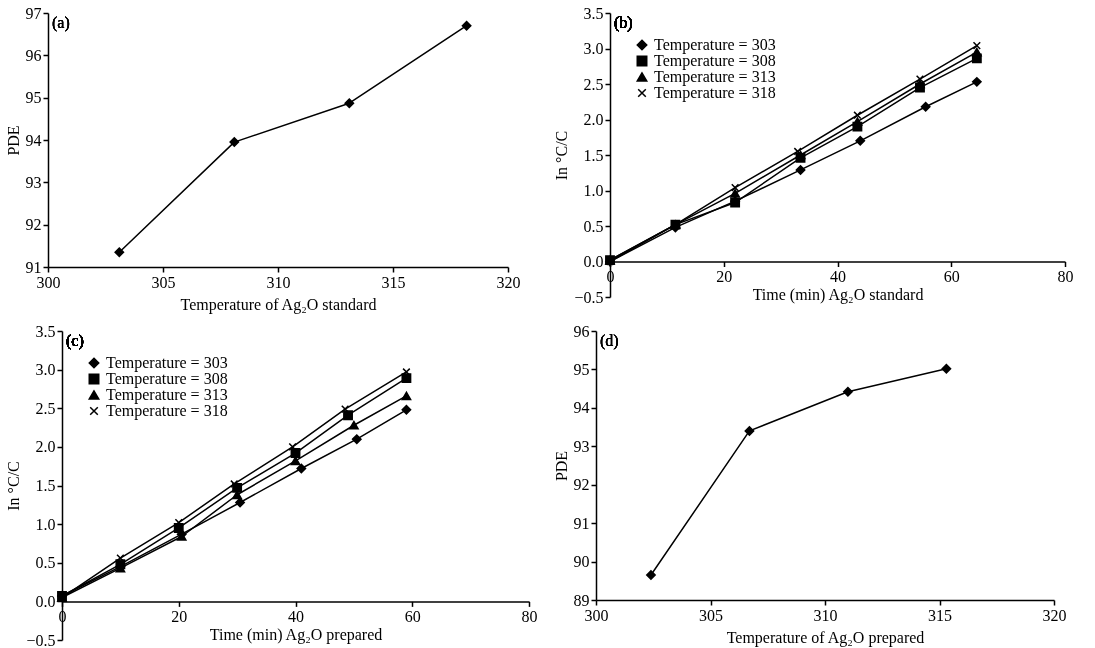 The width and height of the screenshot is (1095, 648). Describe the element at coordinates (61, 23) in the screenshot. I see `annotation: (a)` at that location.